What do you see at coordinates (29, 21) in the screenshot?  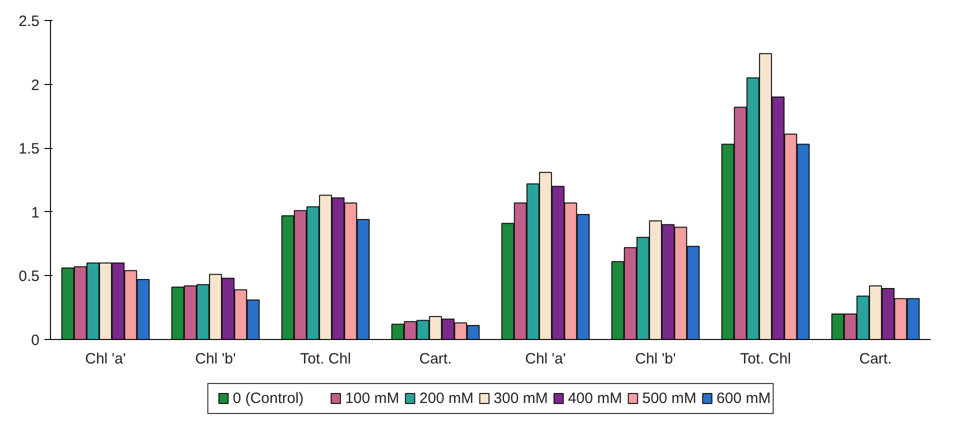 I see `y-tick-label: 2.5` at bounding box center [29, 21].